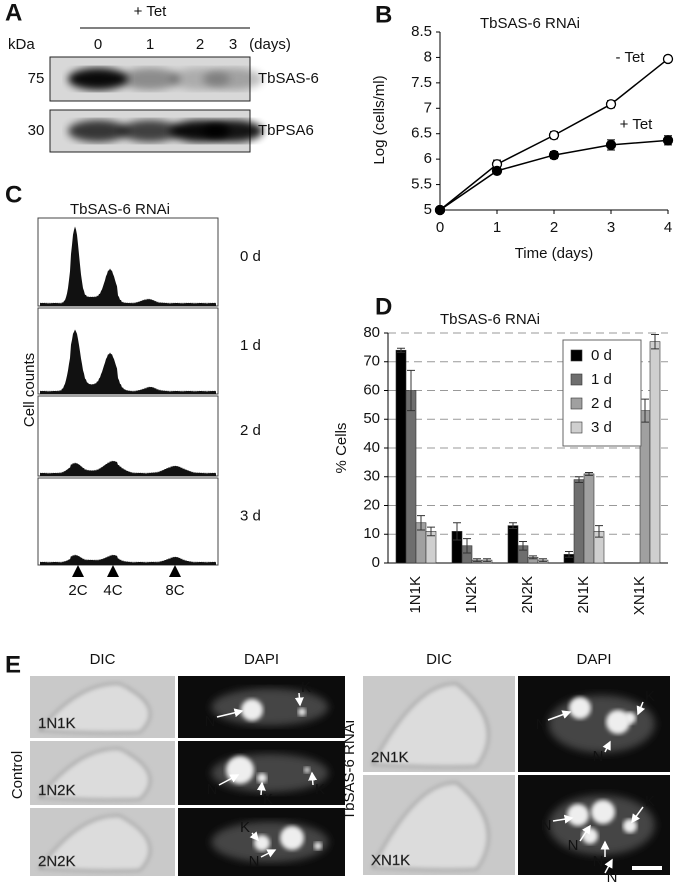 Image resolution: width=680 pixels, height=885 pixels. What do you see at coordinates (21, 44) in the screenshot?
I see `unit-label: kDa` at bounding box center [21, 44].